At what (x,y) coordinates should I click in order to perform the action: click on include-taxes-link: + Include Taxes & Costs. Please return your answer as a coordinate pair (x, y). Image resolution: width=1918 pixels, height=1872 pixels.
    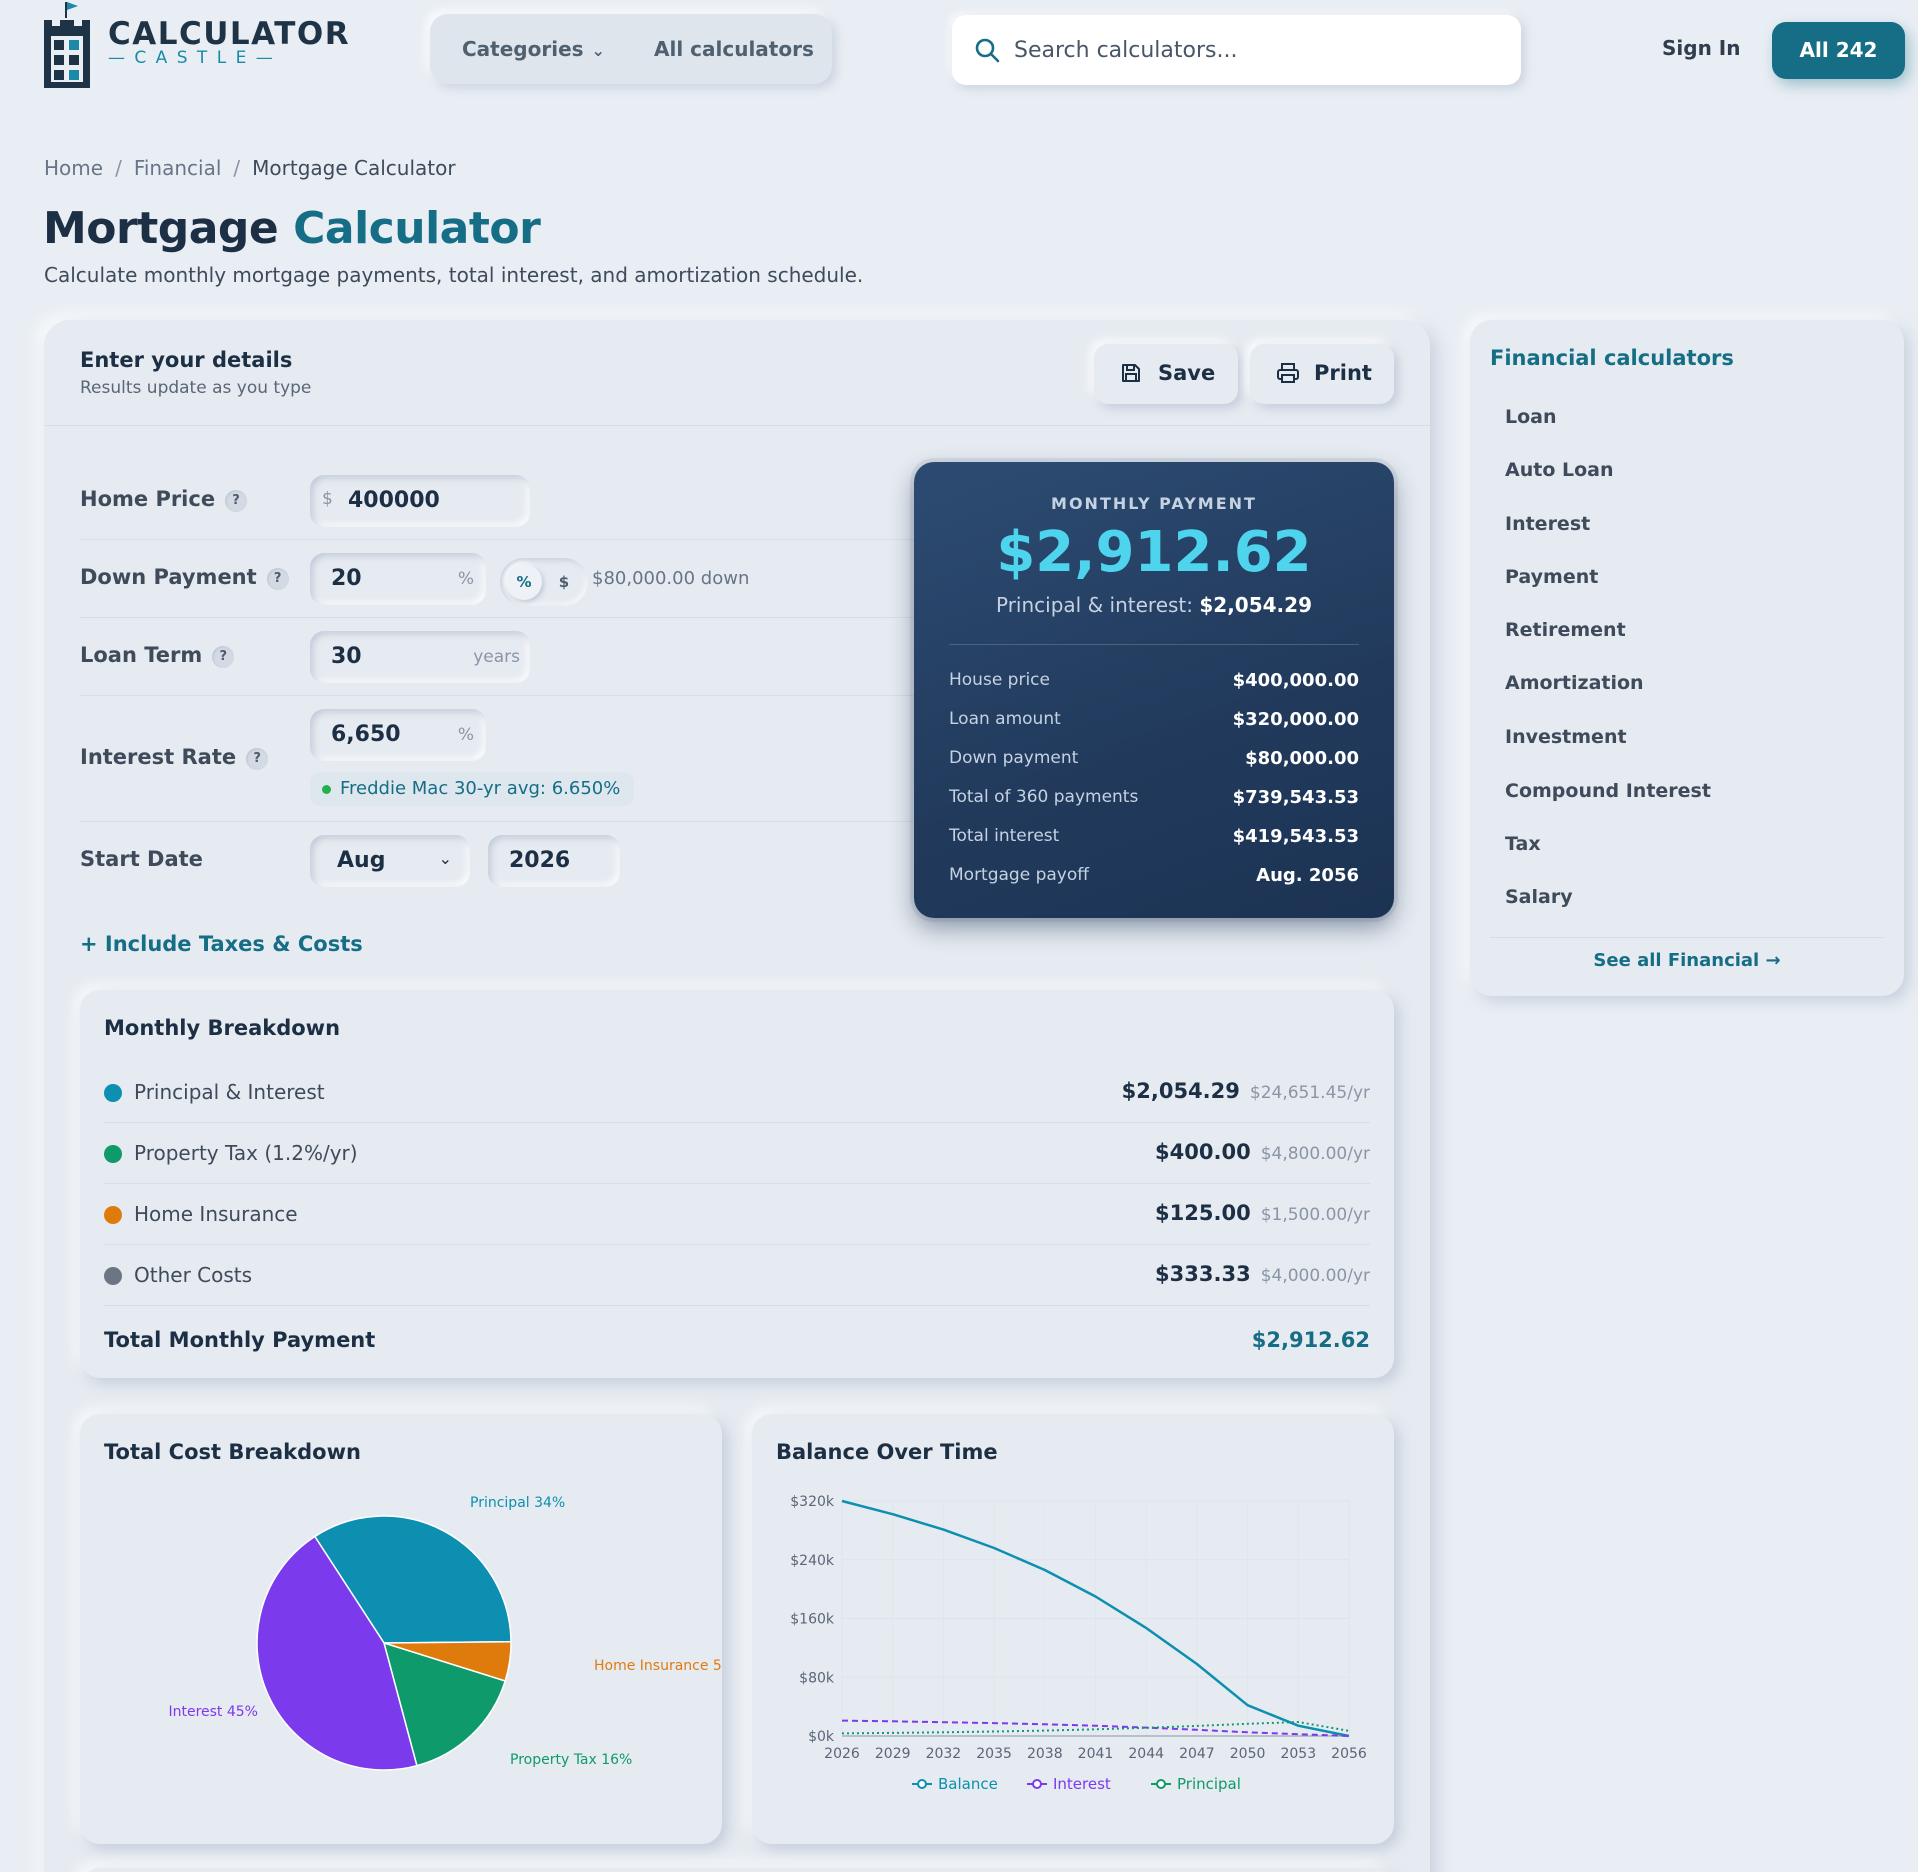
    Looking at the image, I should click on (221, 944).